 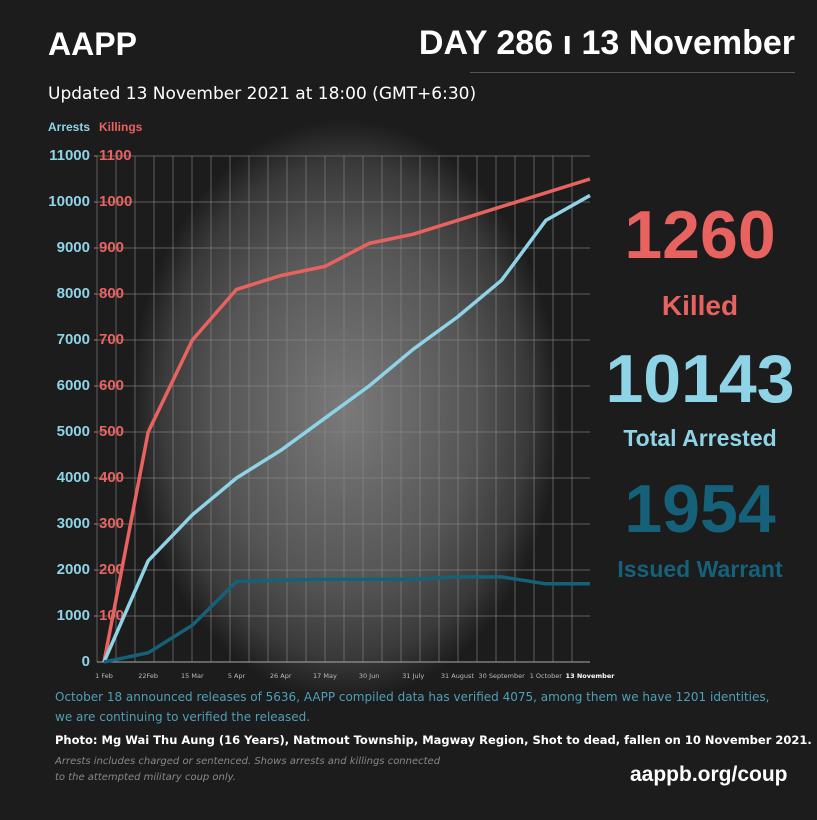 I want to click on logo: AAPP, so click(x=92, y=44).